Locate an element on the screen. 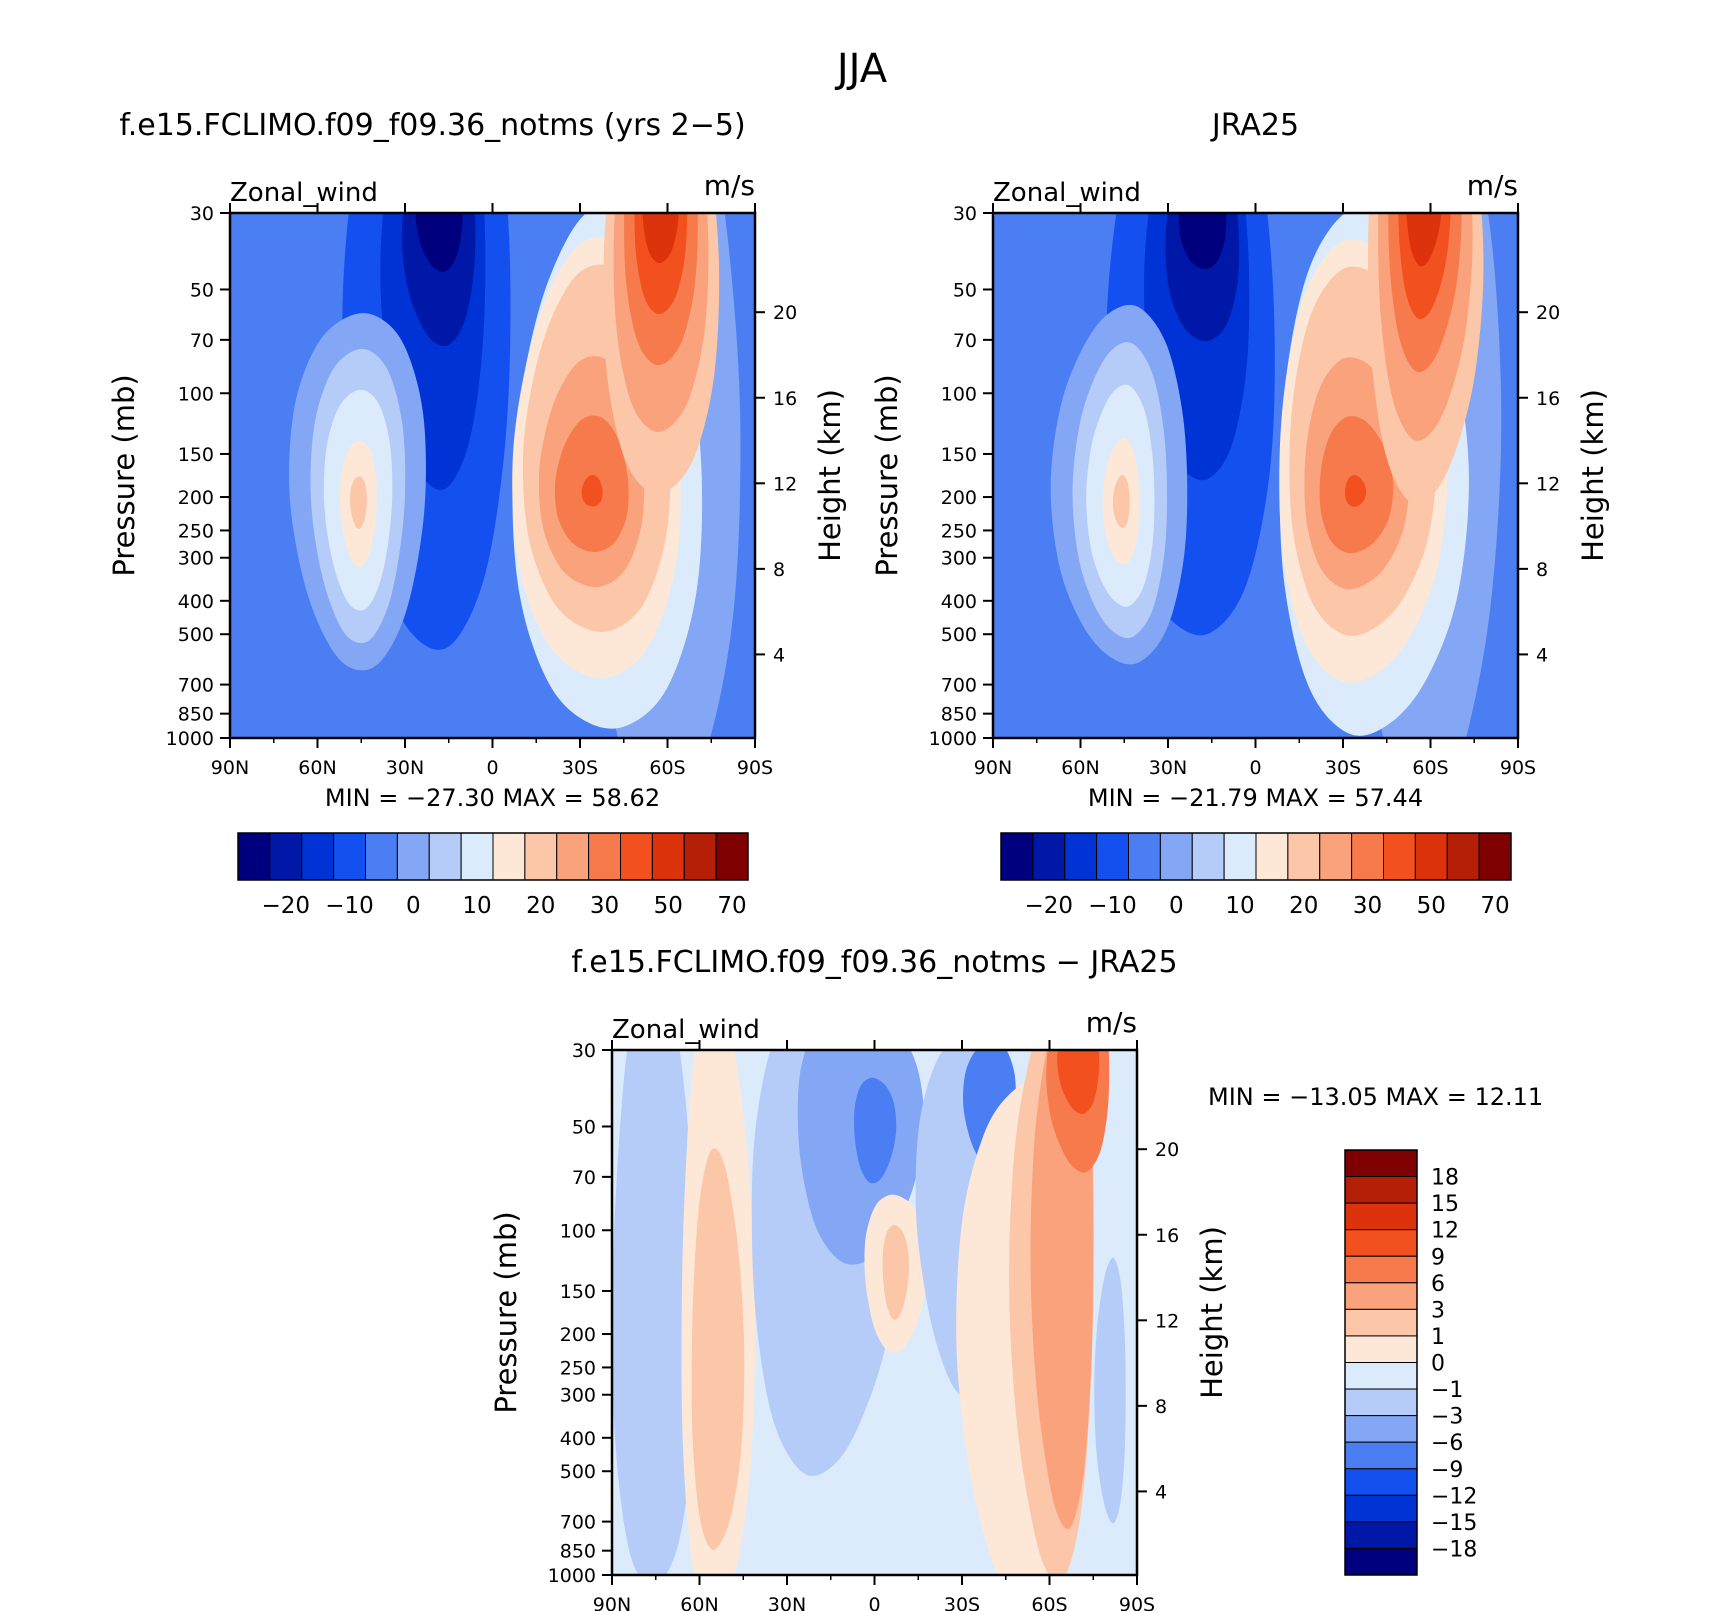  colorbar-label: −12 is located at coordinates (1454, 1496).